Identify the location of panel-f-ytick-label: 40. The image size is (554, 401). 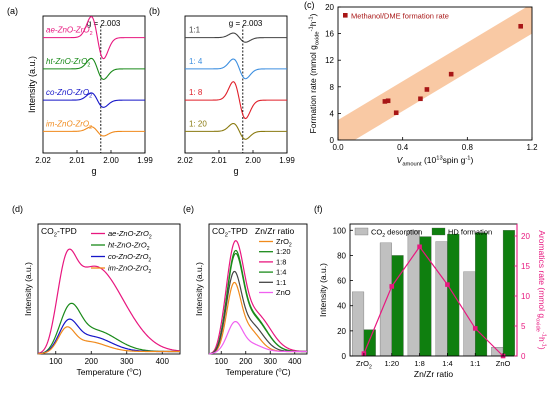
(341, 306).